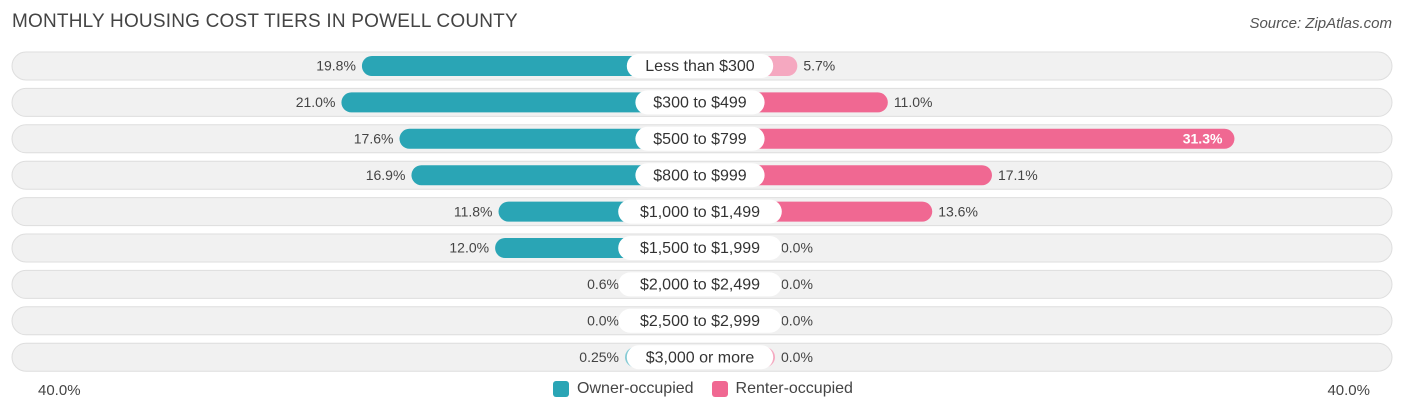 The width and height of the screenshot is (1406, 415). Describe the element at coordinates (703, 389) in the screenshot. I see `legend: Owner-occupied Renter-occupied` at that location.